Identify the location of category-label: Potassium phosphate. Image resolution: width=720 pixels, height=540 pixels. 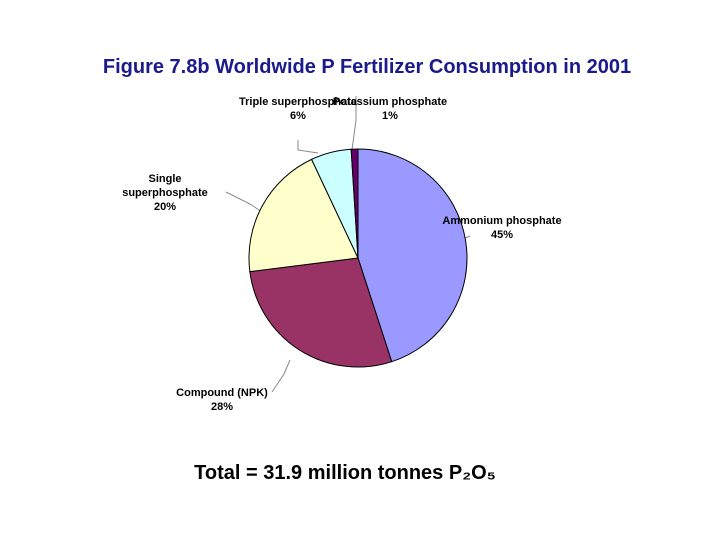
(390, 102).